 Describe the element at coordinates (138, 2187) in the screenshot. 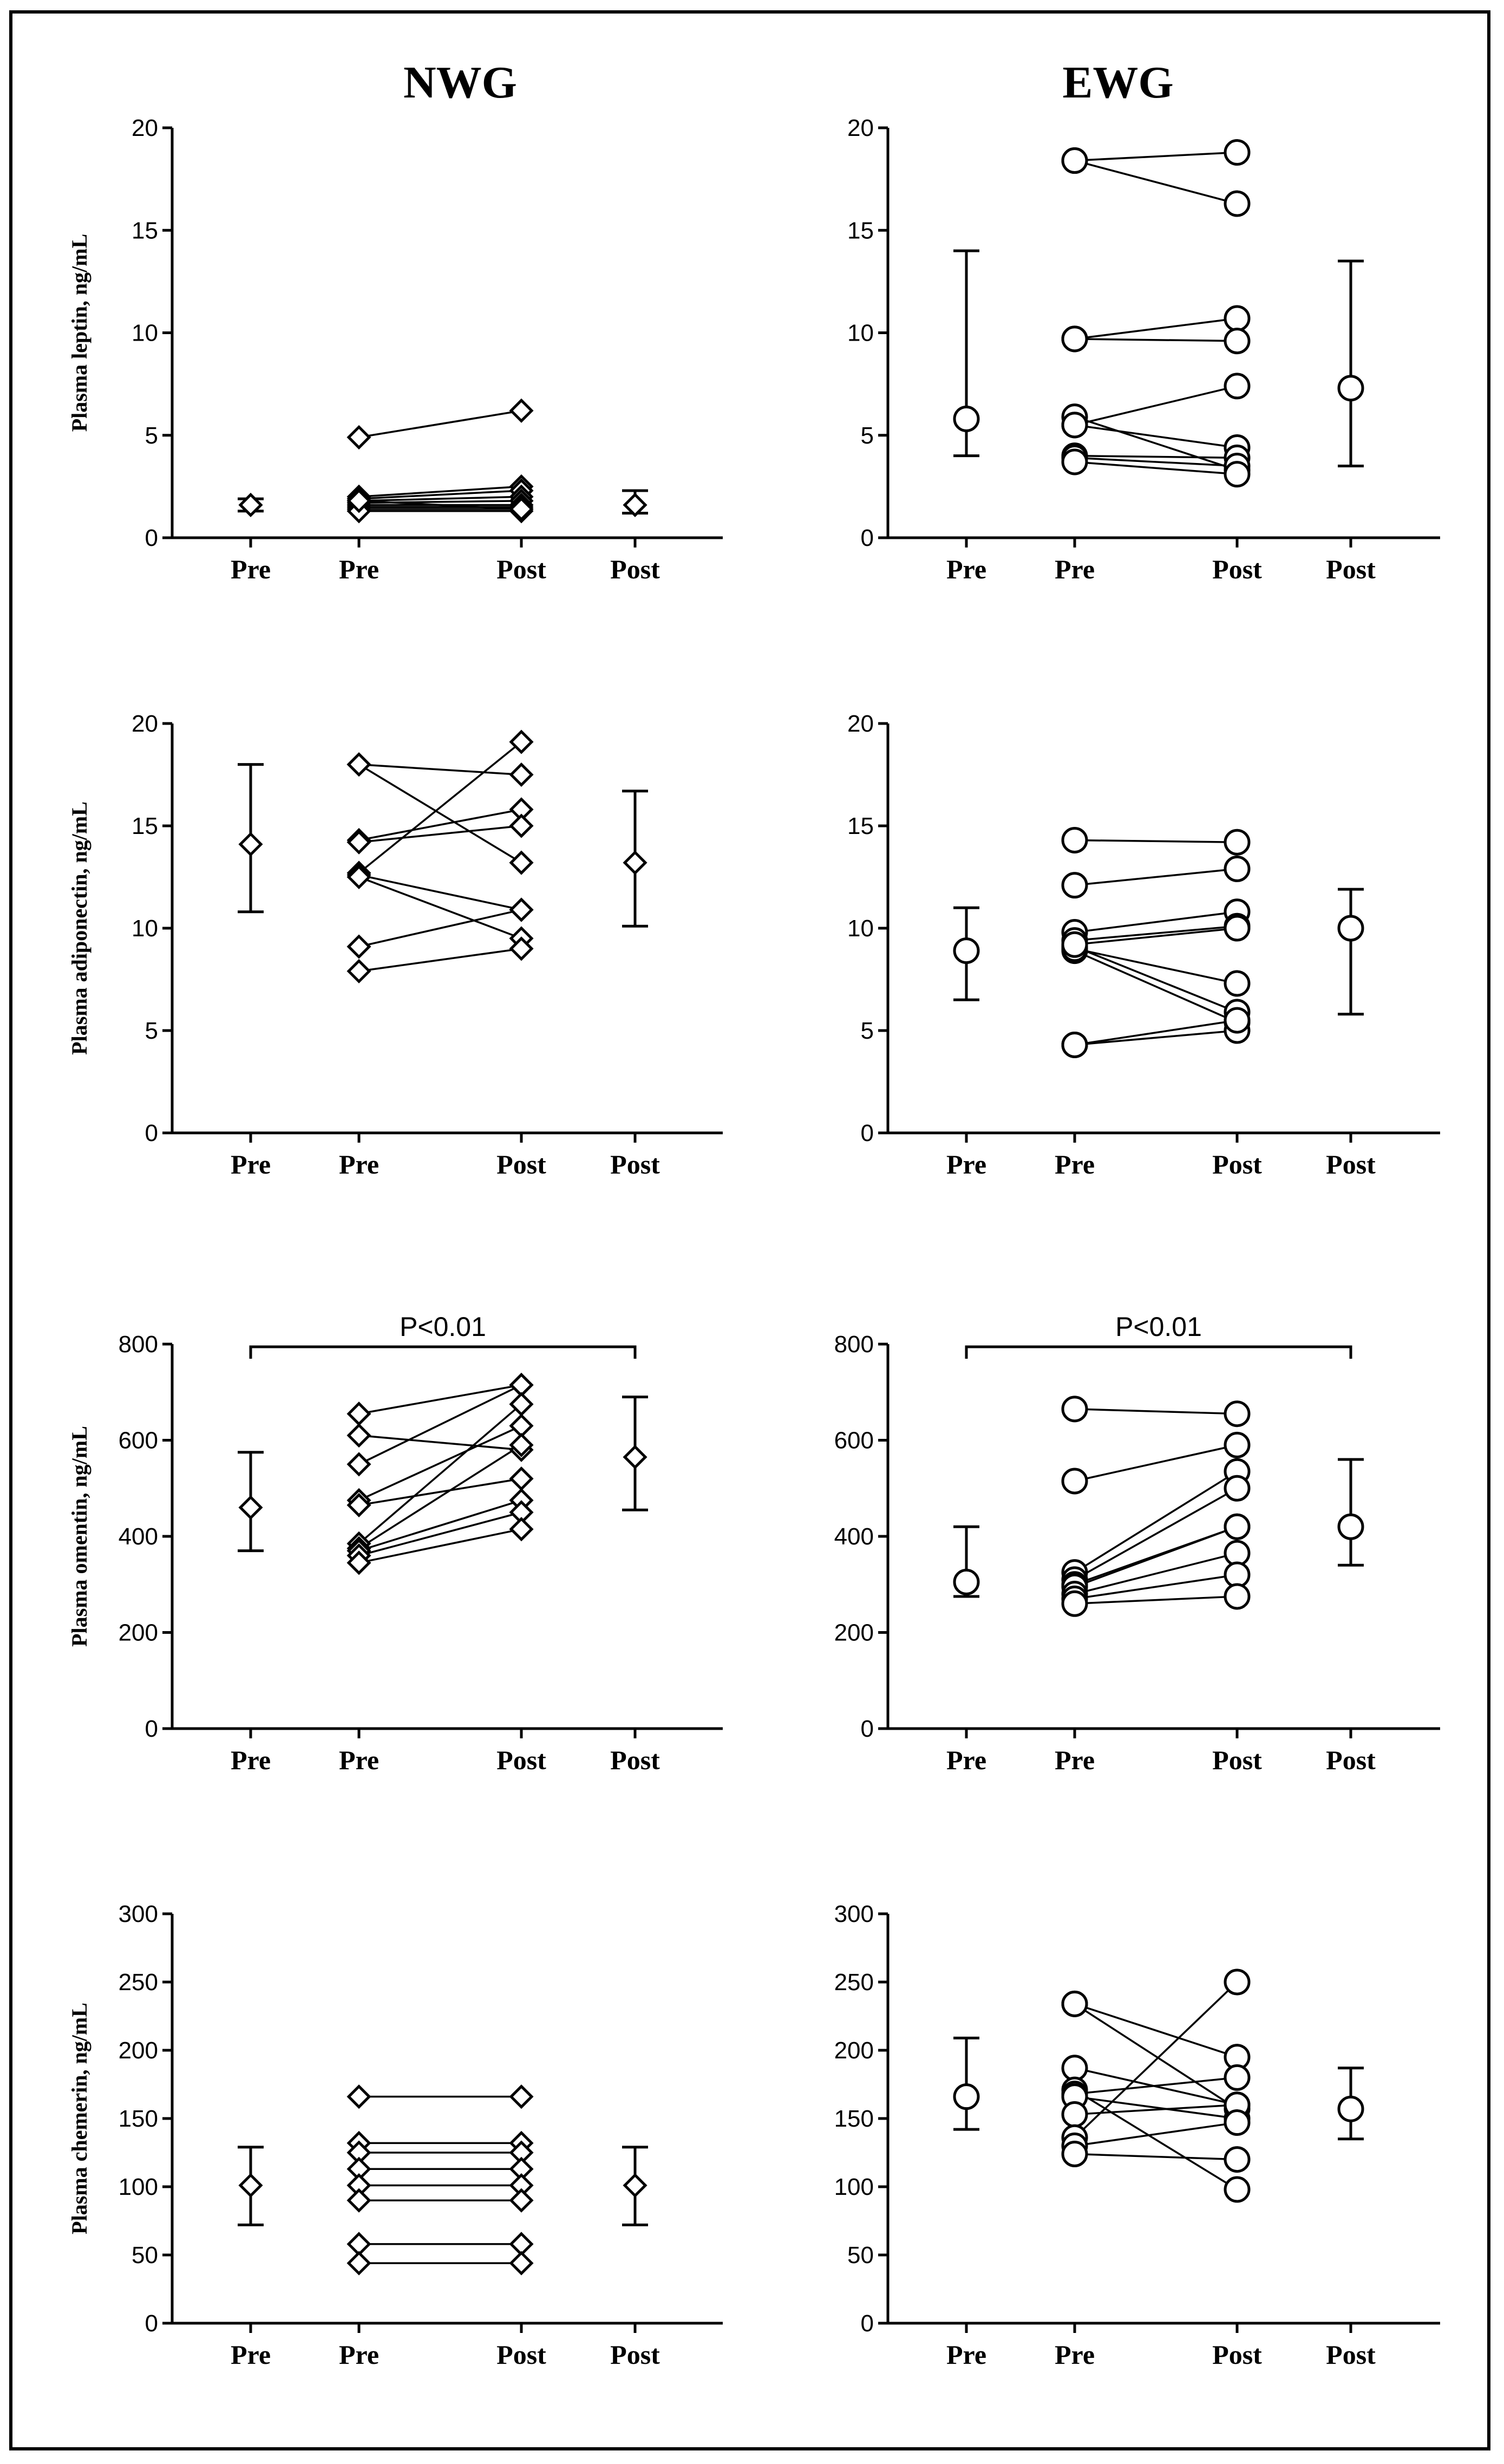

I see `y-tick-label: 100` at that location.